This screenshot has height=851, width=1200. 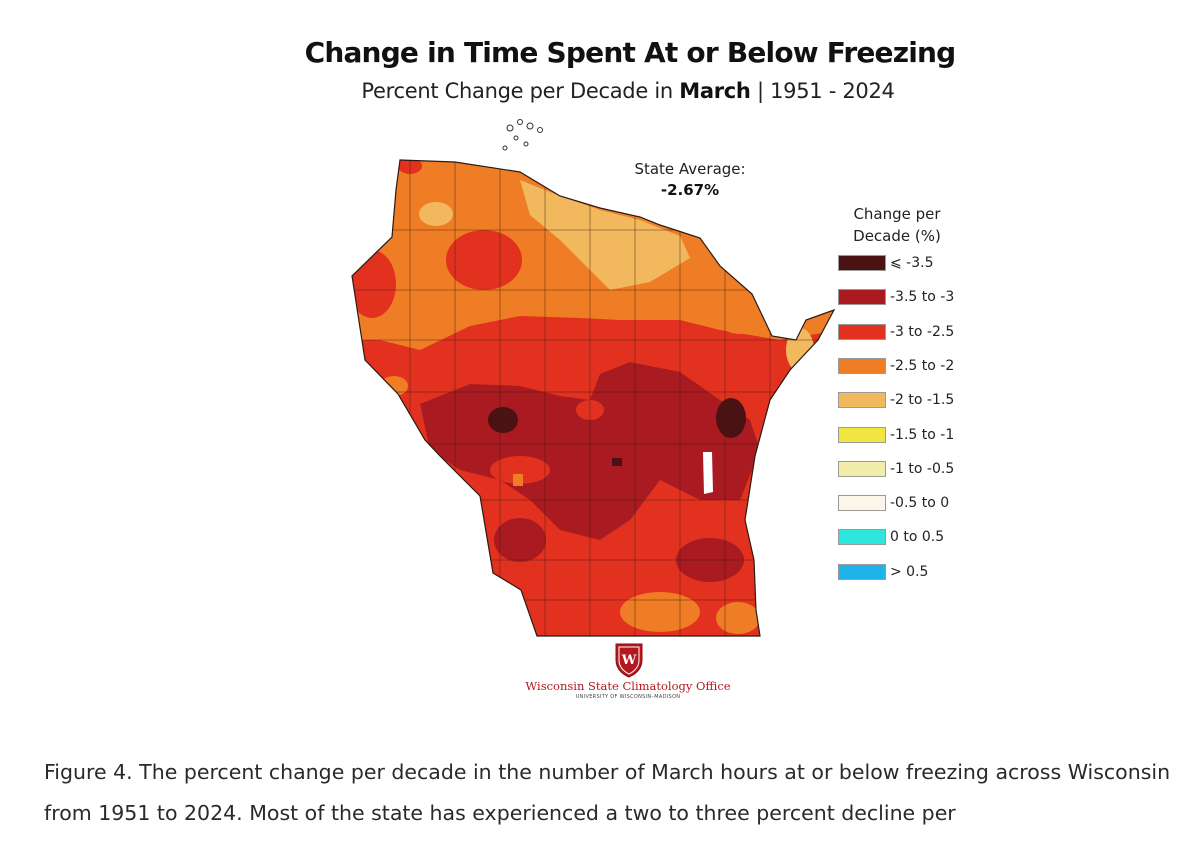 I want to click on state-average-label: State Average:, so click(x=690, y=169).